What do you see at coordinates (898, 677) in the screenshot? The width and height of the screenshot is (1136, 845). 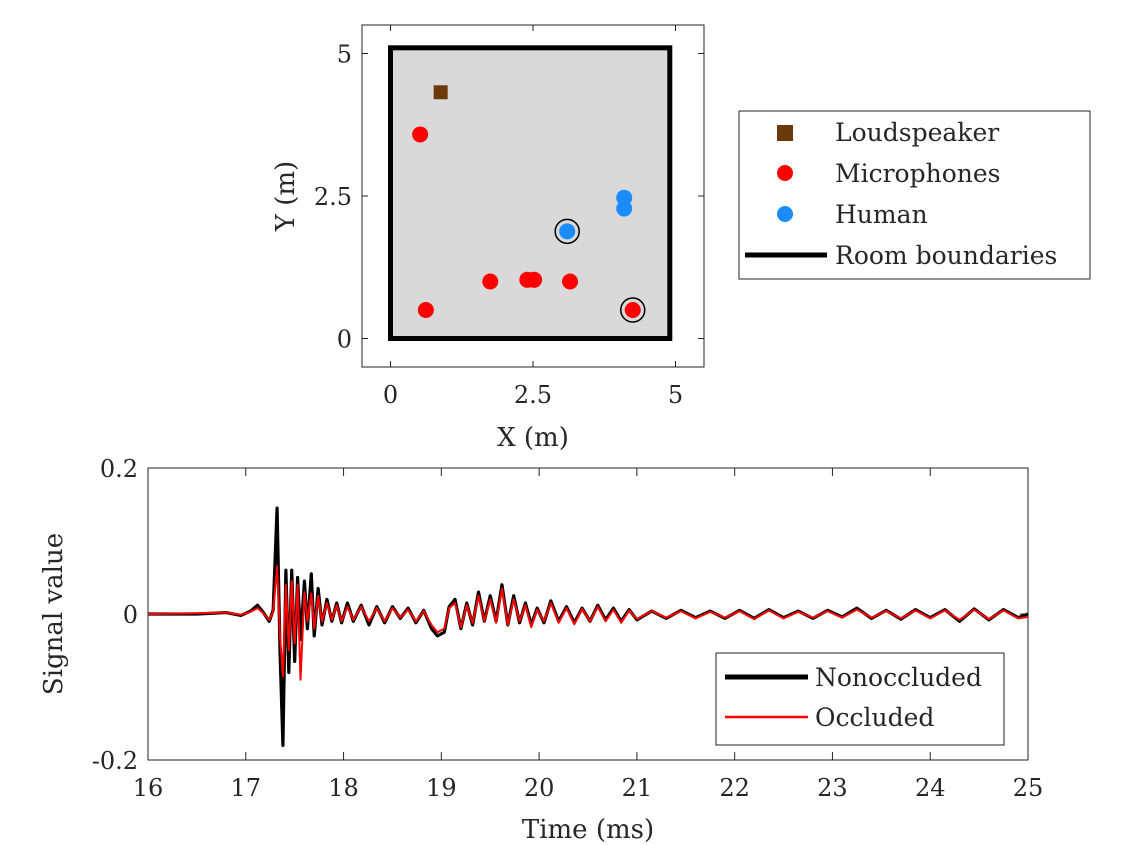 I see `legend-nonoccluded-label: Nonoccluded` at bounding box center [898, 677].